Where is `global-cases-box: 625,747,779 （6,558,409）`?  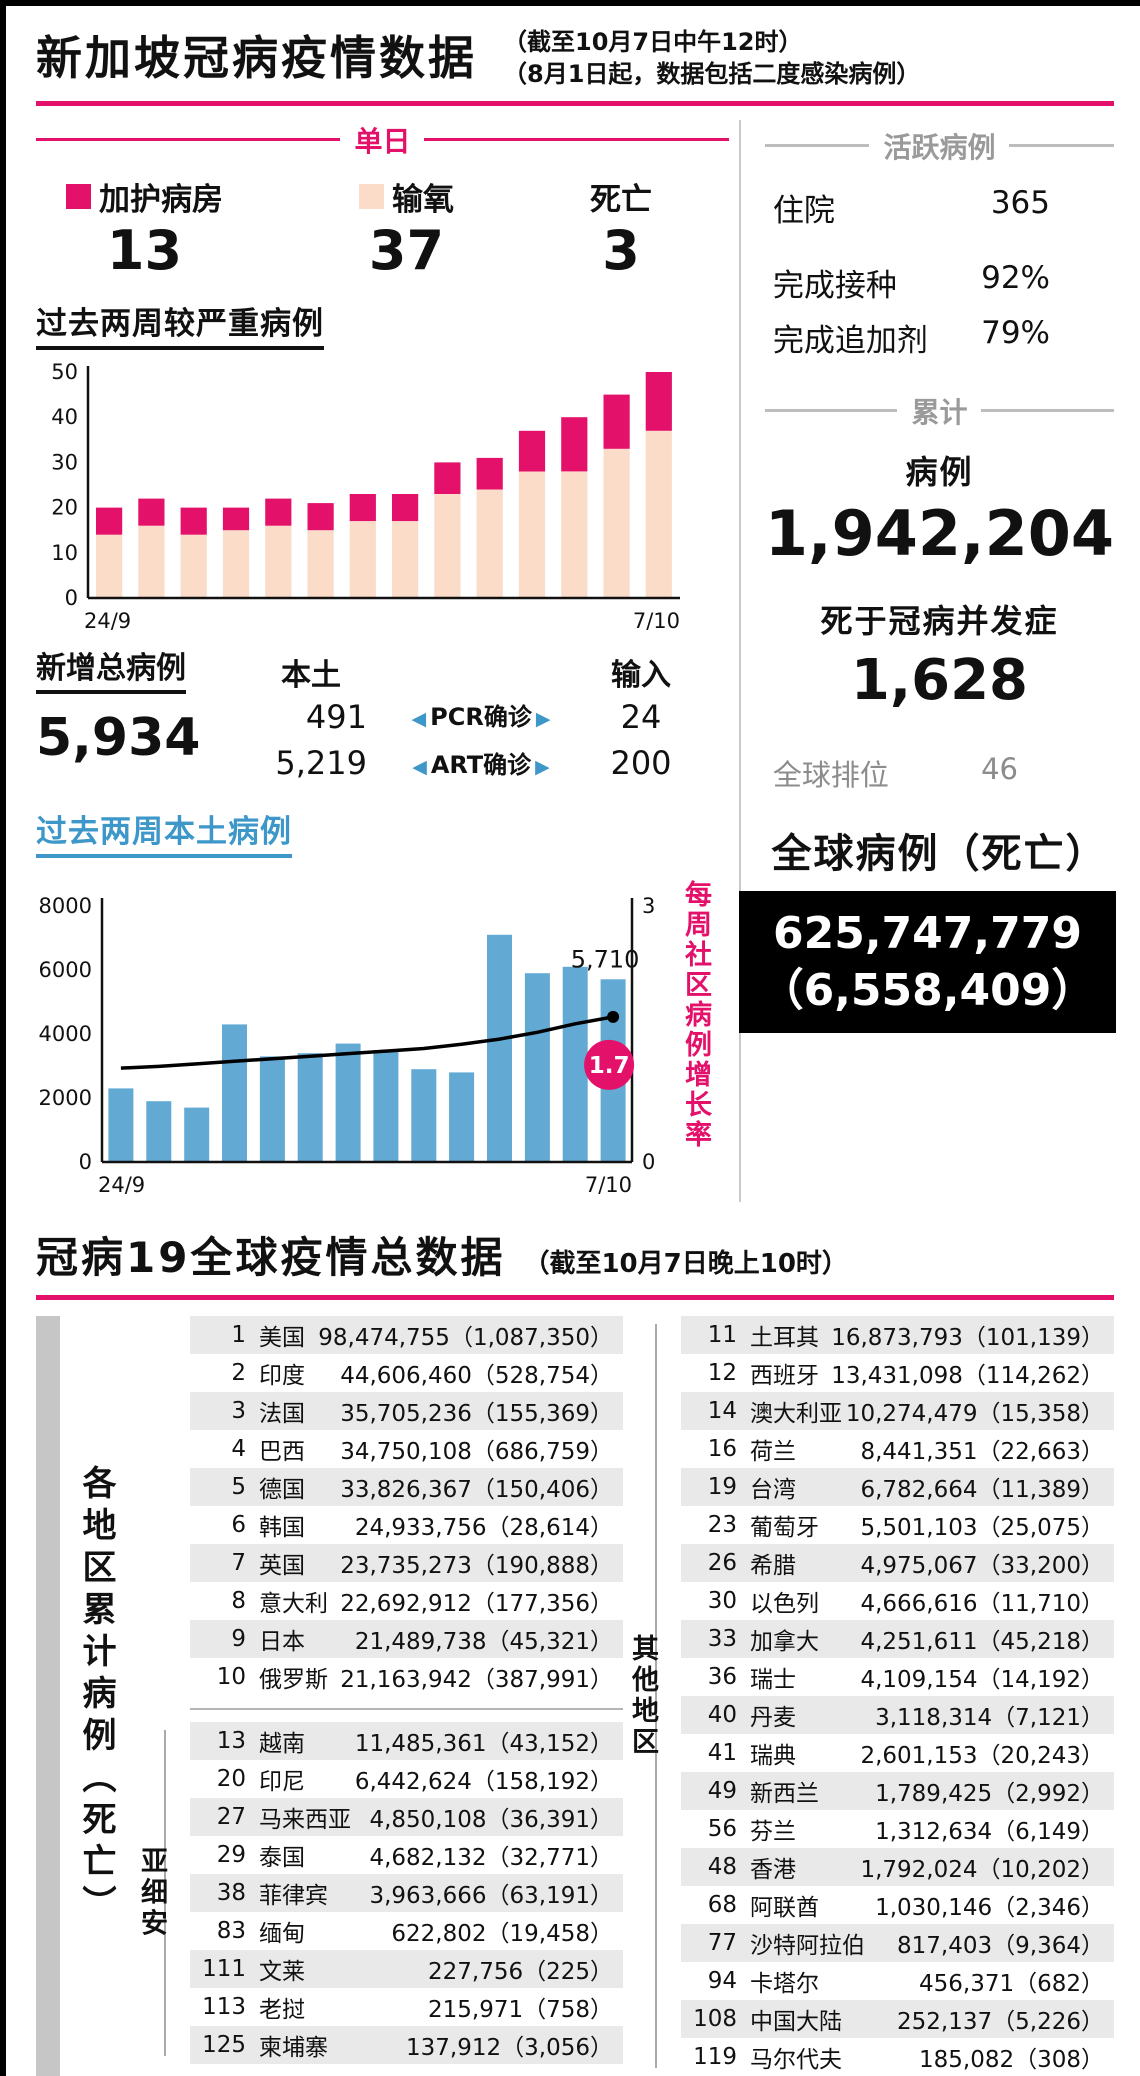 global-cases-box: 625,747,779 （6,558,409） is located at coordinates (927, 962).